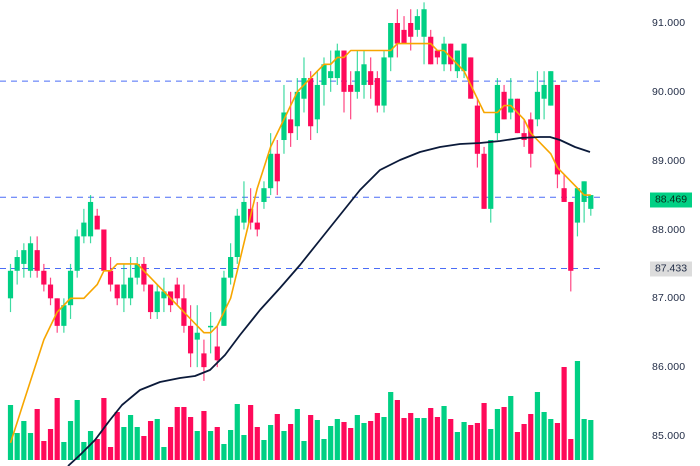 The height and width of the screenshot is (466, 700). What do you see at coordinates (669, 367) in the screenshot?
I see `y-tick-86: 86.000` at bounding box center [669, 367].